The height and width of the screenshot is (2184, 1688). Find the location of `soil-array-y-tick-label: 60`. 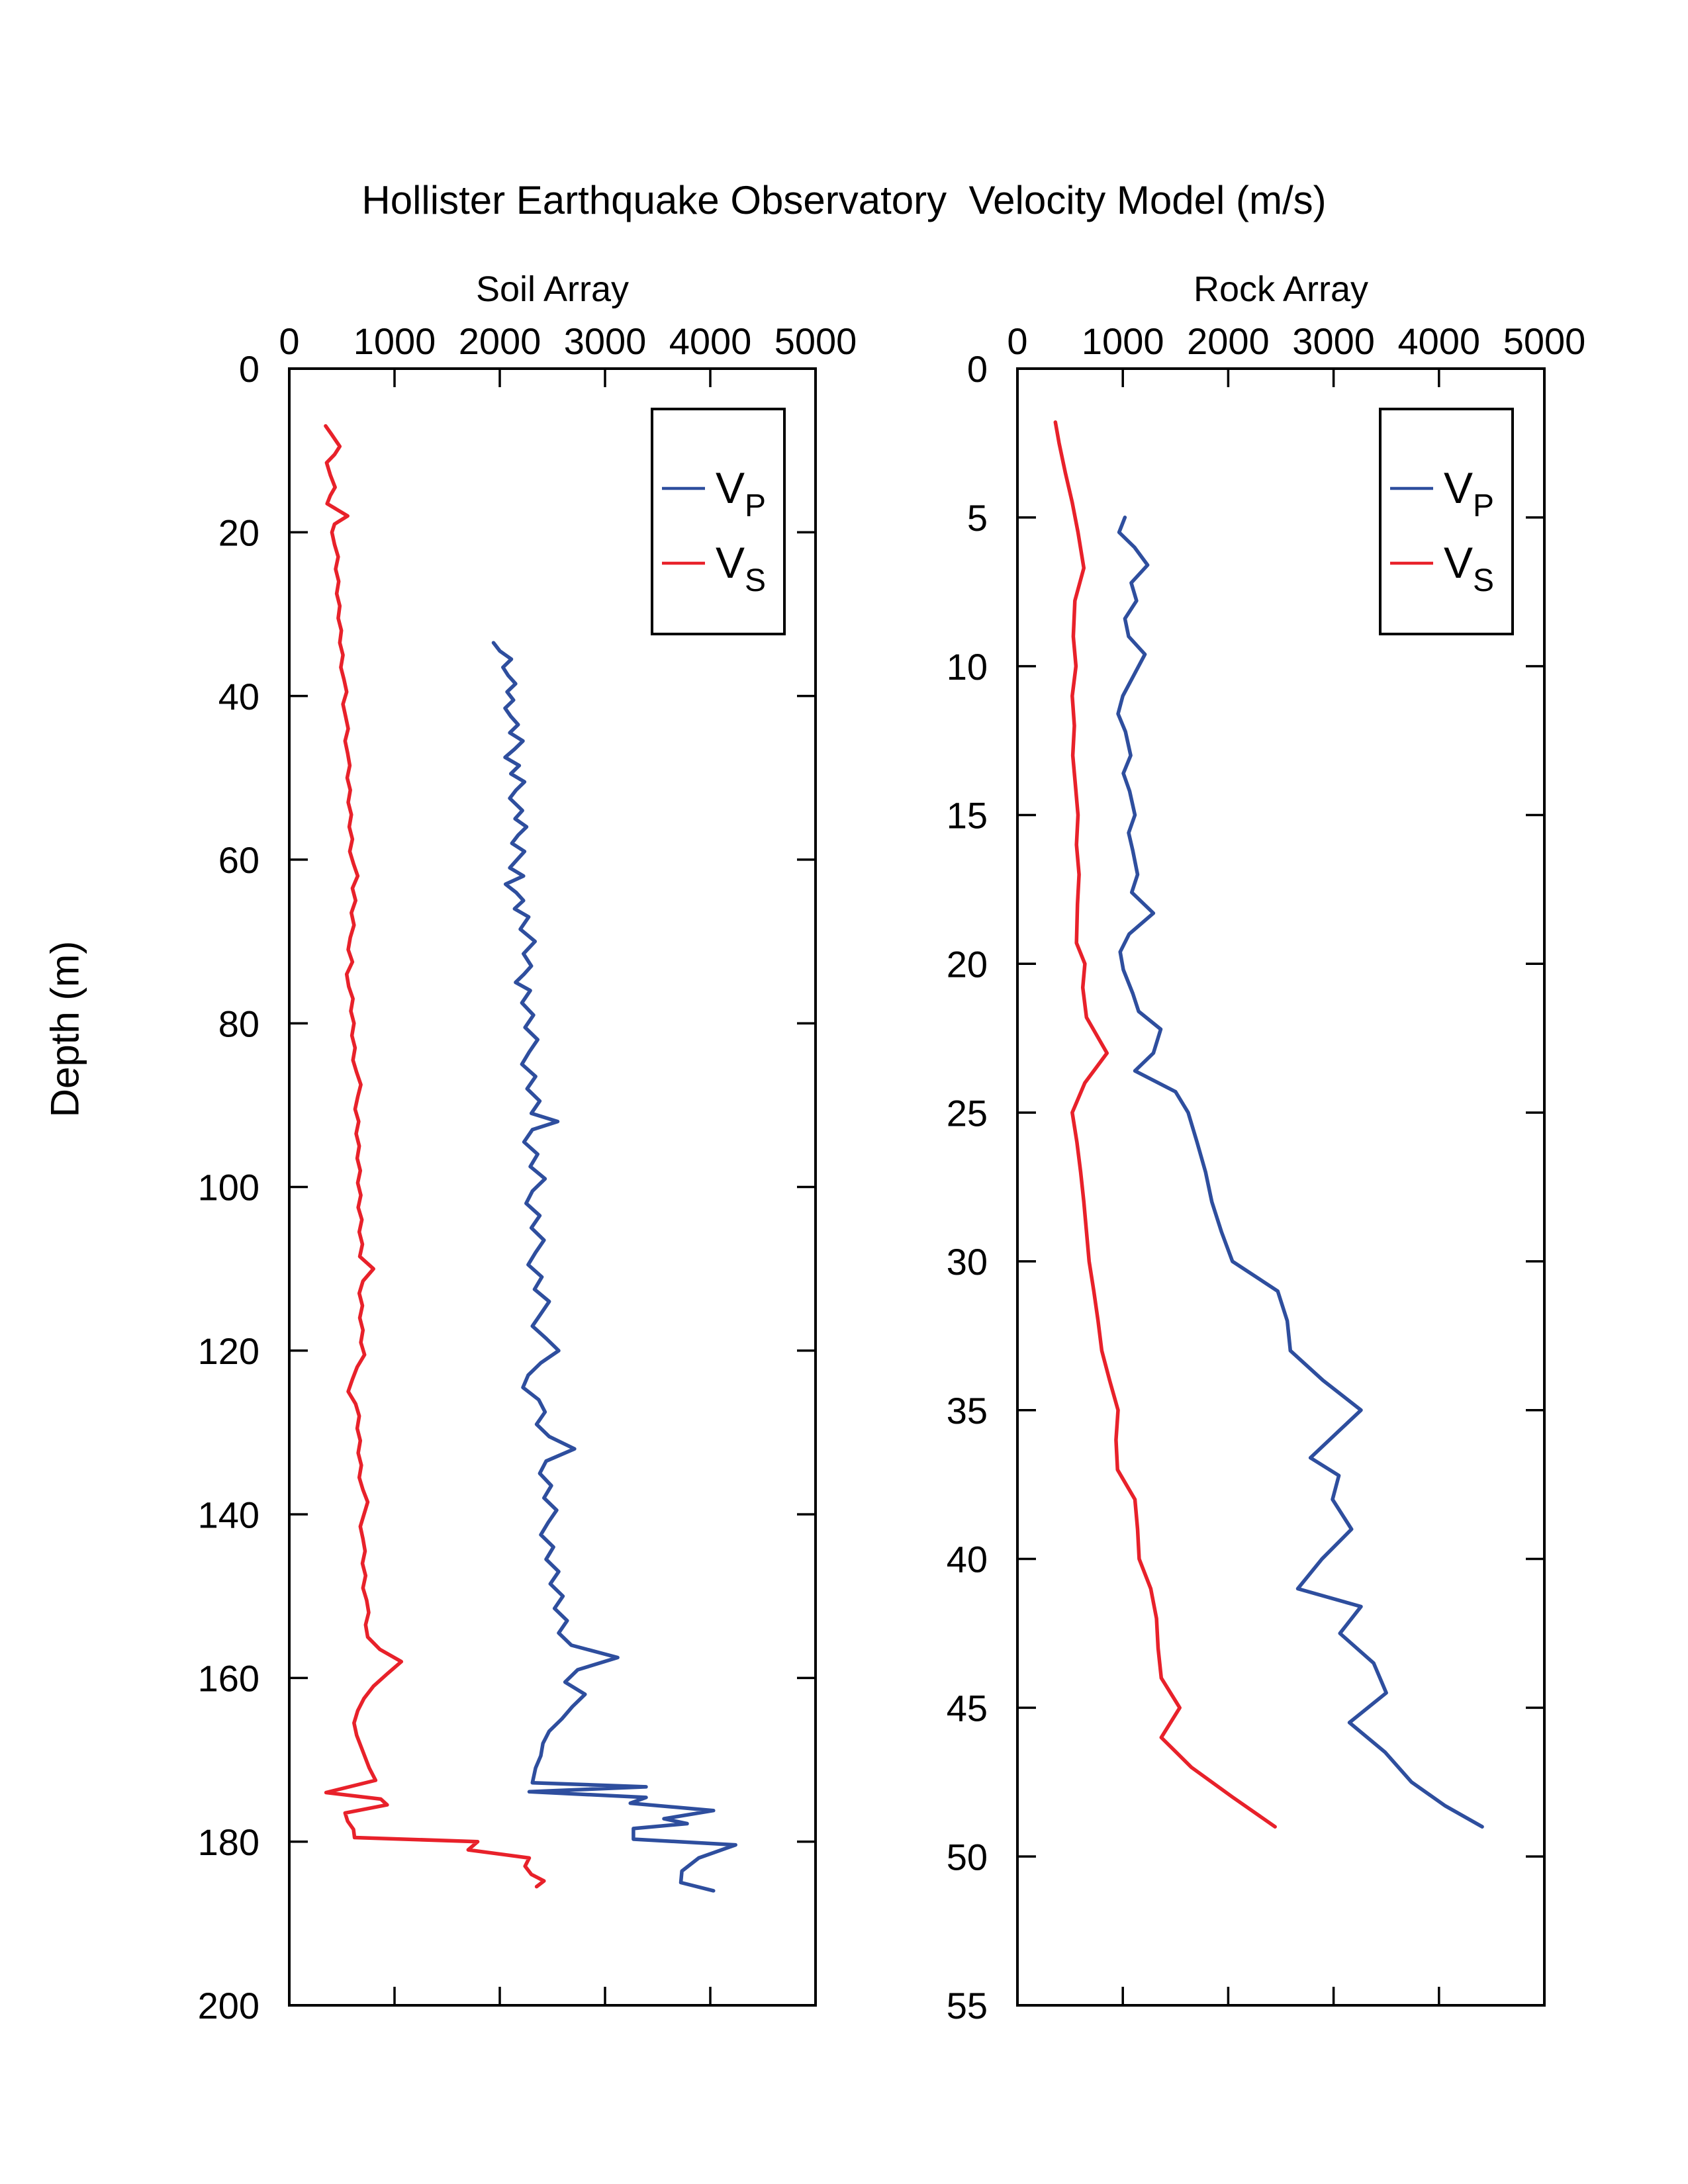

soil-array-y-tick-label: 60 is located at coordinates (238, 860).